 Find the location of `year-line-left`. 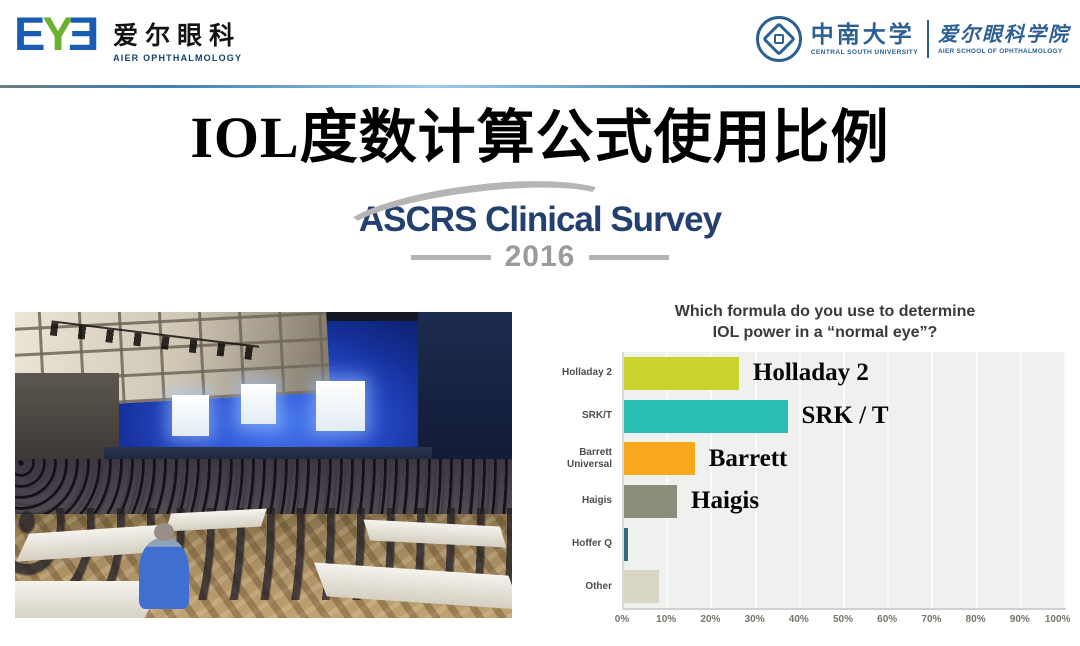

year-line-left is located at coordinates (450, 257).